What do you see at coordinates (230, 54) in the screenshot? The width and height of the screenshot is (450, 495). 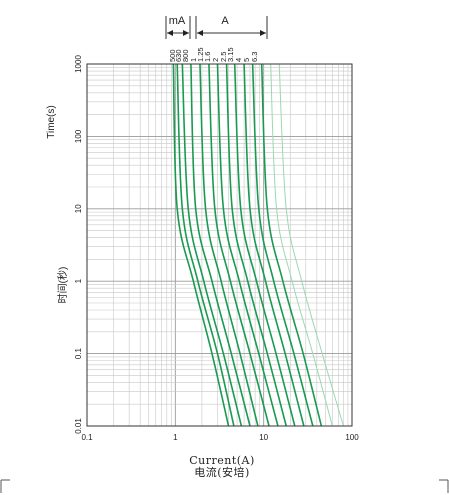 I see `rating-label: 3.15` at bounding box center [230, 54].